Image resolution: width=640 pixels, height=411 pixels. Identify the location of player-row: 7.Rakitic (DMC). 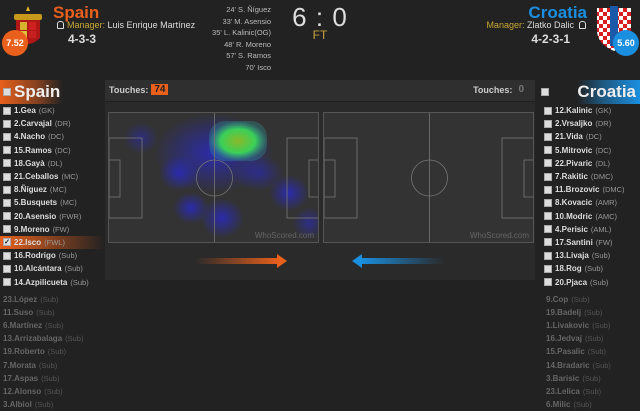
(590, 176).